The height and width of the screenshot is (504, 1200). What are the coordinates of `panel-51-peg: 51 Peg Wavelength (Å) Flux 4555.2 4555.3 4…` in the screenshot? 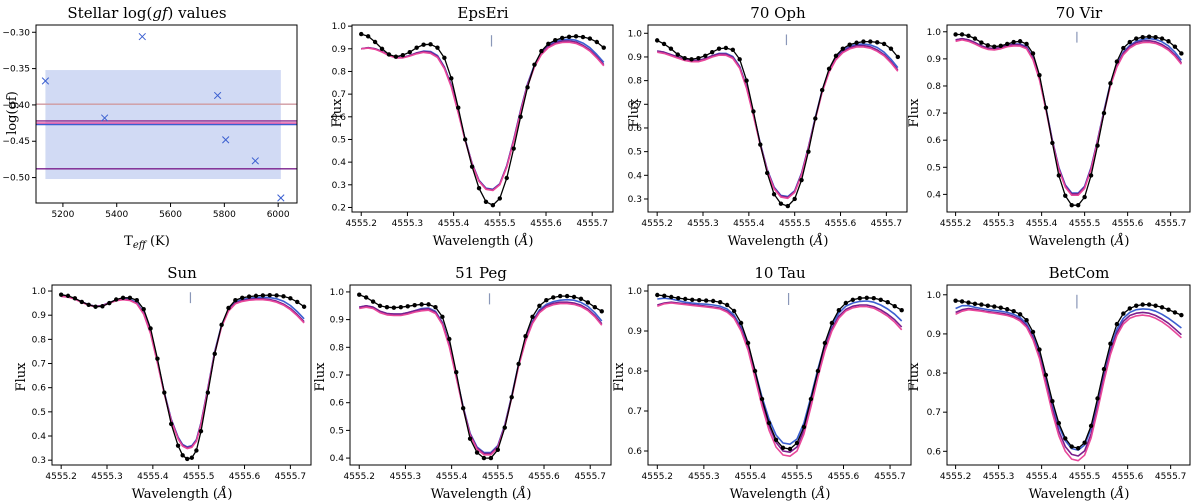 It's located at (462, 383).